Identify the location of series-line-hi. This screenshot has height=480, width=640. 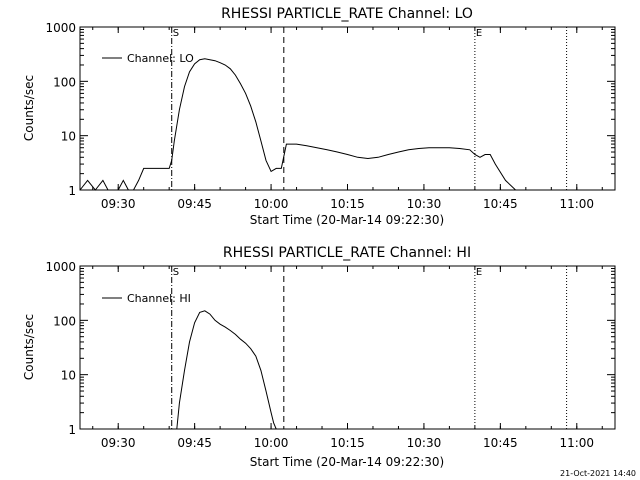
(226, 370).